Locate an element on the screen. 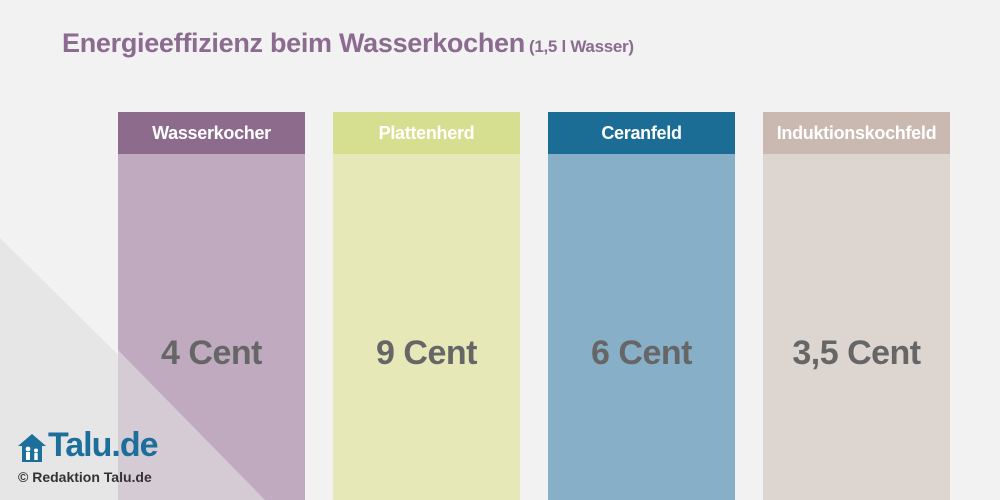 The width and height of the screenshot is (1000, 500). column-body: 6 Cent is located at coordinates (641, 327).